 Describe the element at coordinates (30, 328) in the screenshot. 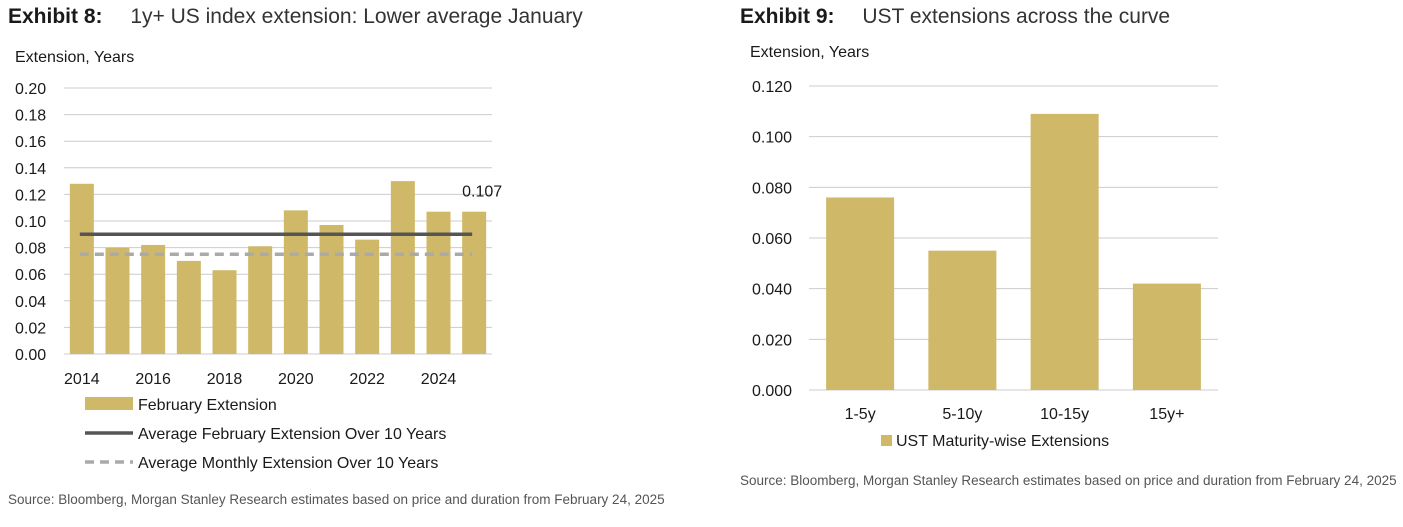

I see `y-tick-label: 0.02` at that location.